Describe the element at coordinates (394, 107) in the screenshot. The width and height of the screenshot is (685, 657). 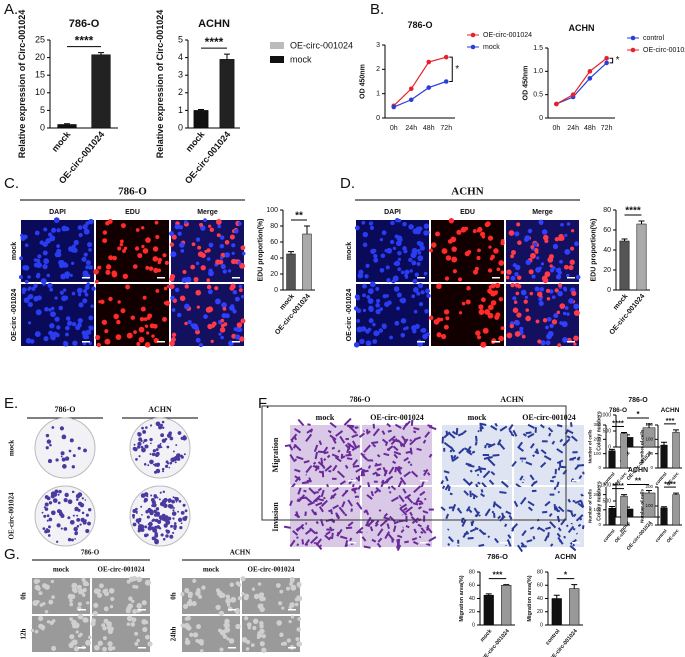
I see `point` at that location.